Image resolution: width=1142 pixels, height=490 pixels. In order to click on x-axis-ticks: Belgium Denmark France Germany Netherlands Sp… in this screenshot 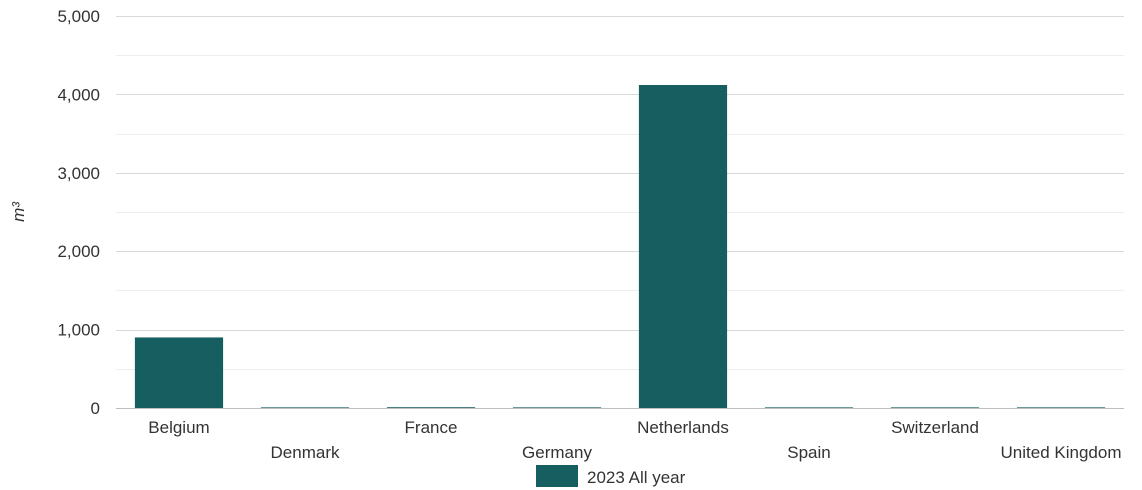, I will do `click(634, 440)`.